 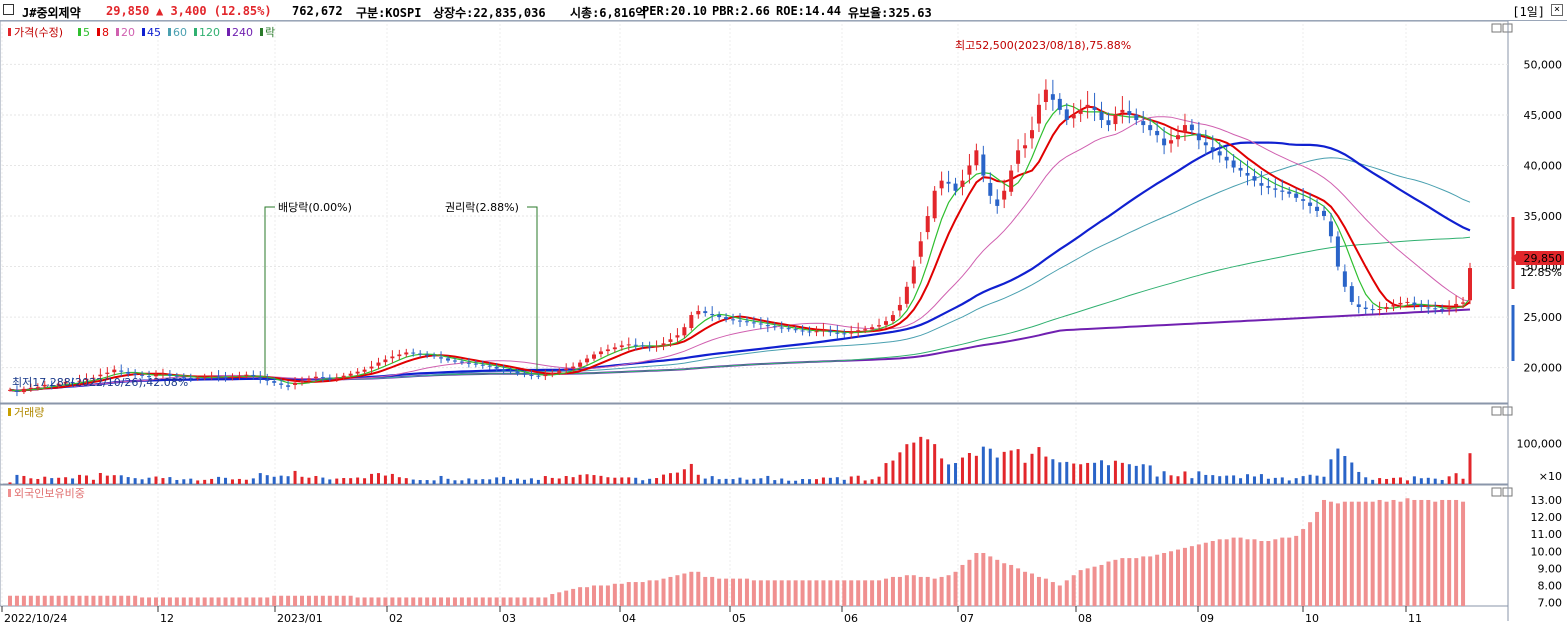 What do you see at coordinates (8, 9) in the screenshot?
I see `select-checkbox` at bounding box center [8, 9].